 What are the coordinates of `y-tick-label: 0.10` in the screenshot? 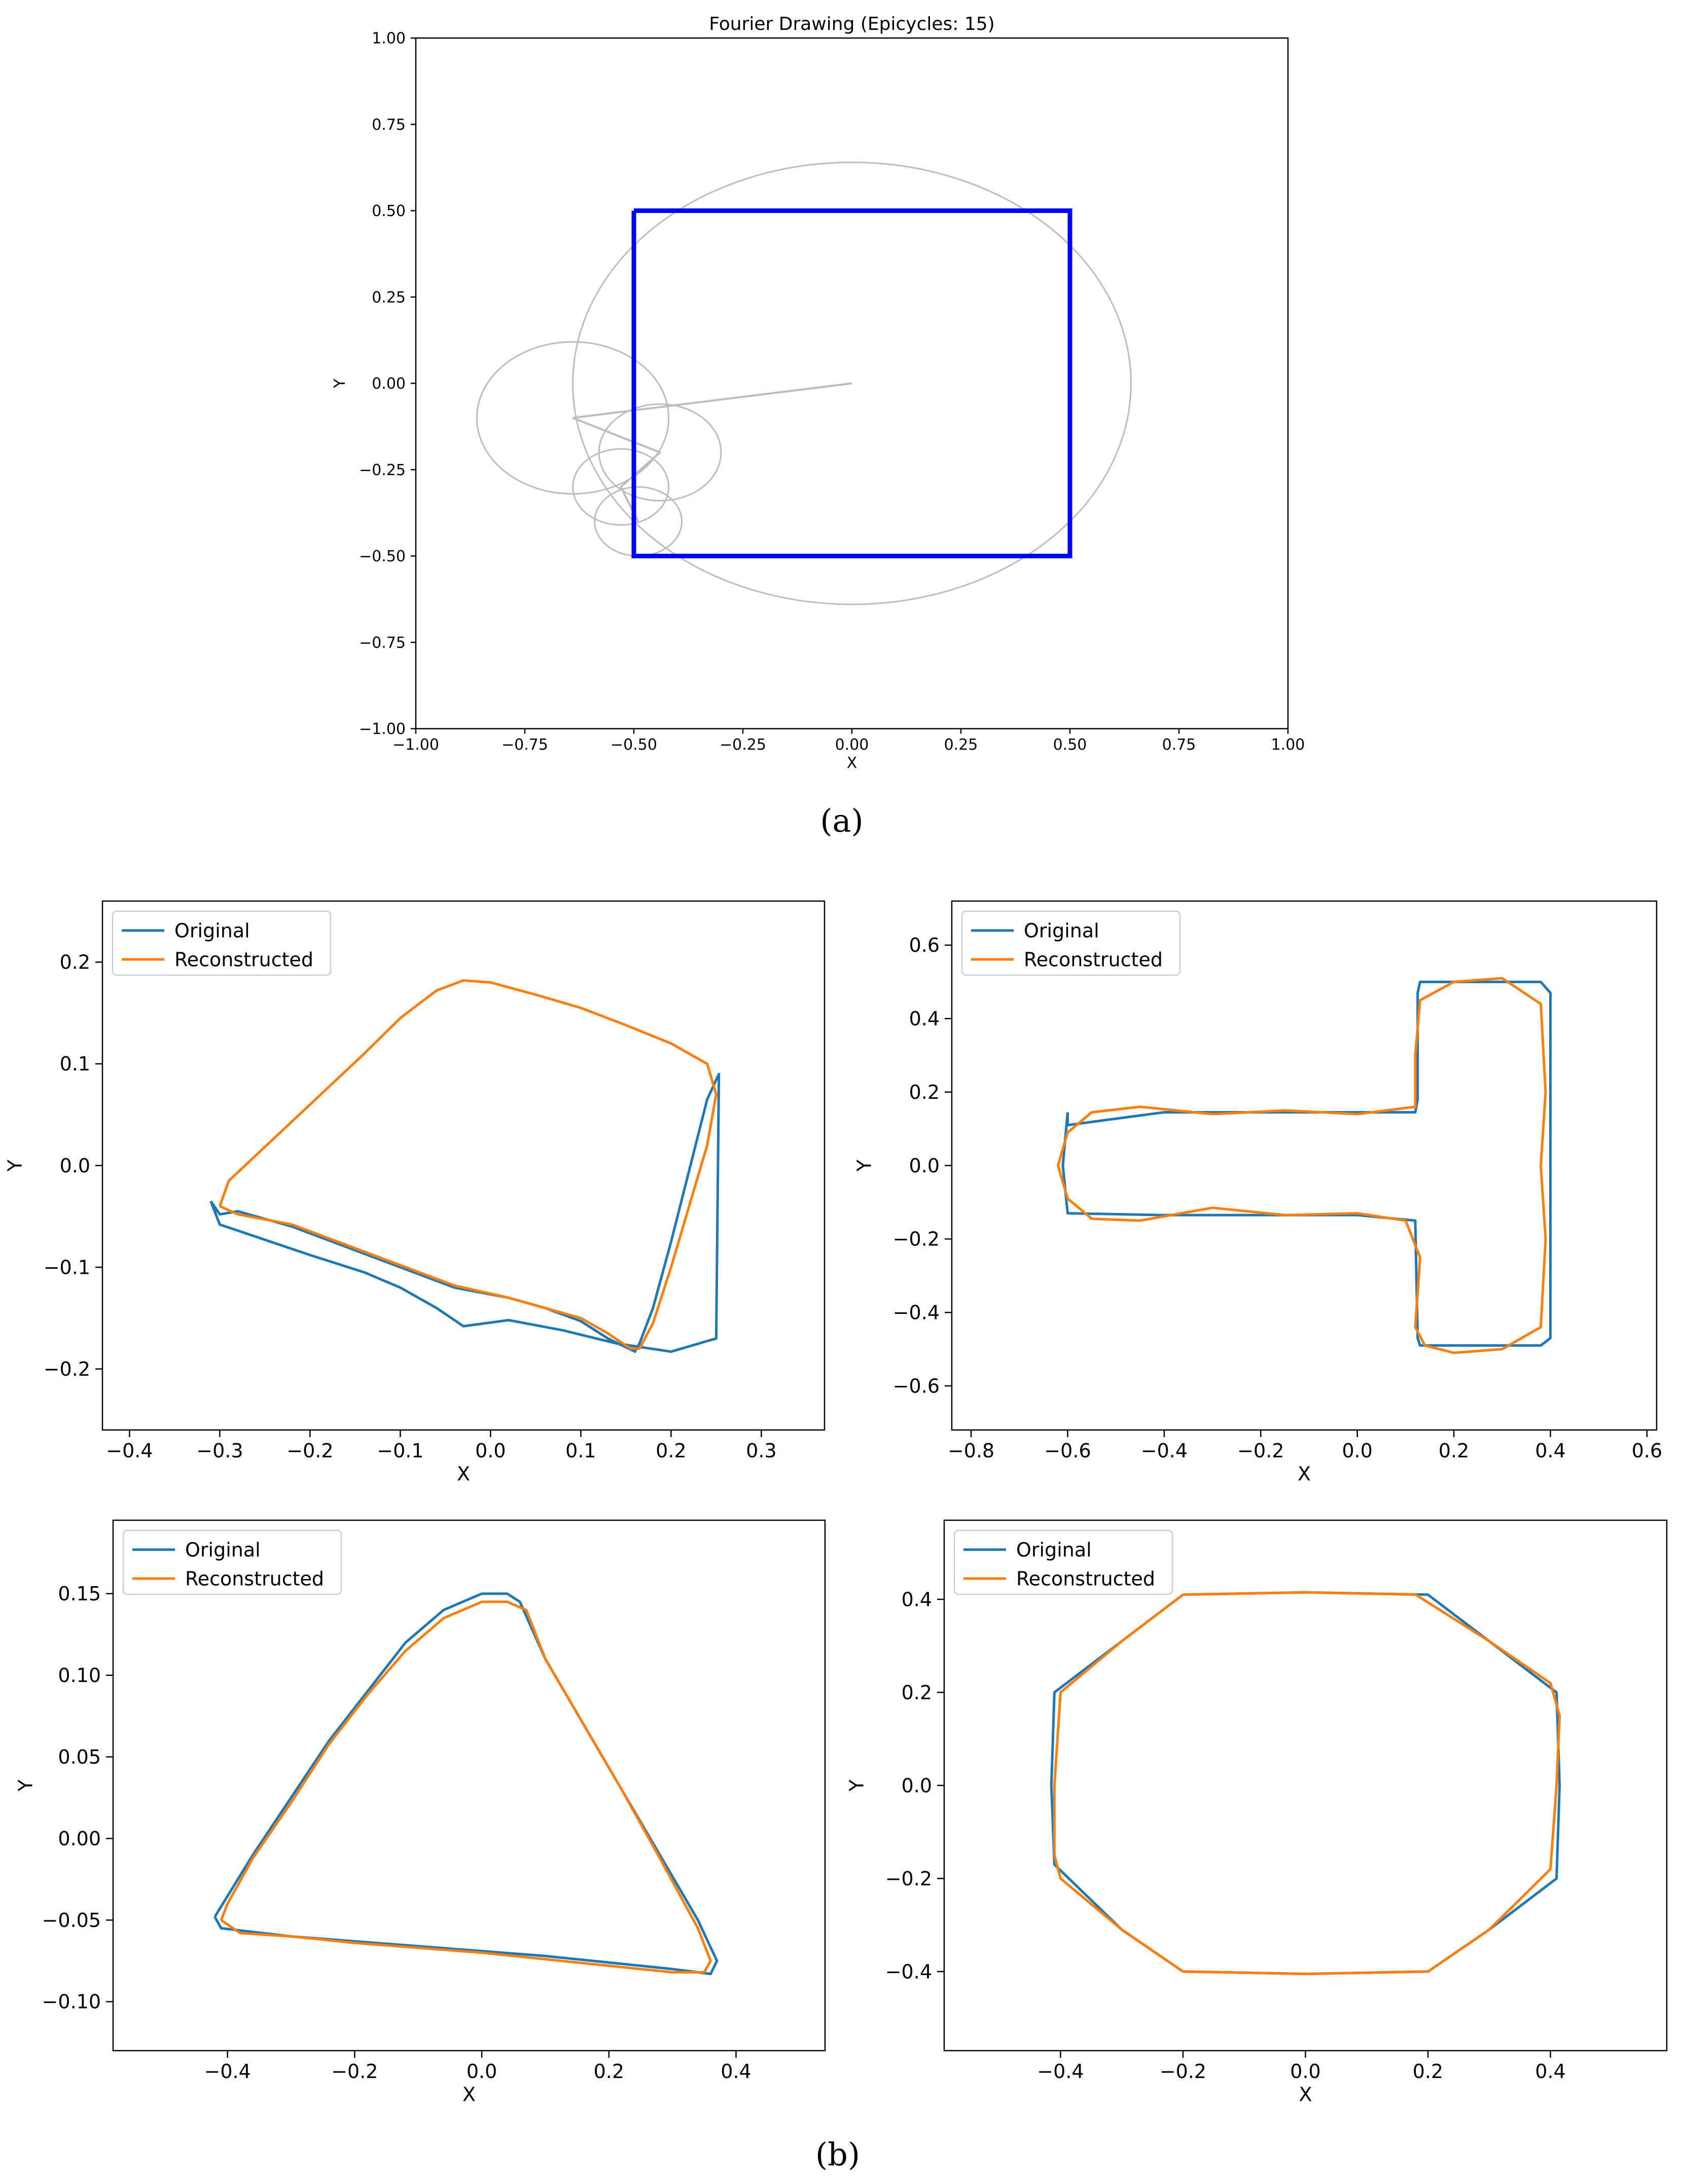 It's located at (79, 1675).